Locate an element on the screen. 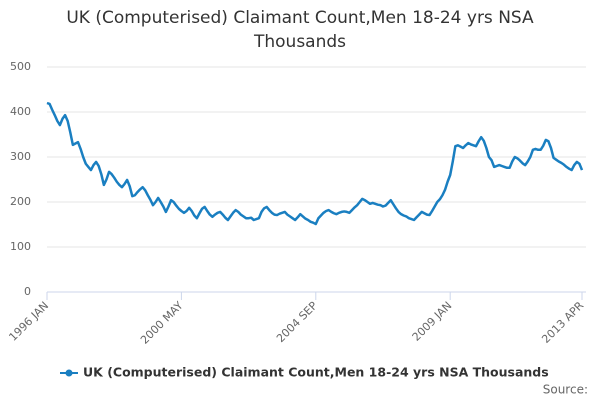  y-tick-label: 200 is located at coordinates (20, 201).